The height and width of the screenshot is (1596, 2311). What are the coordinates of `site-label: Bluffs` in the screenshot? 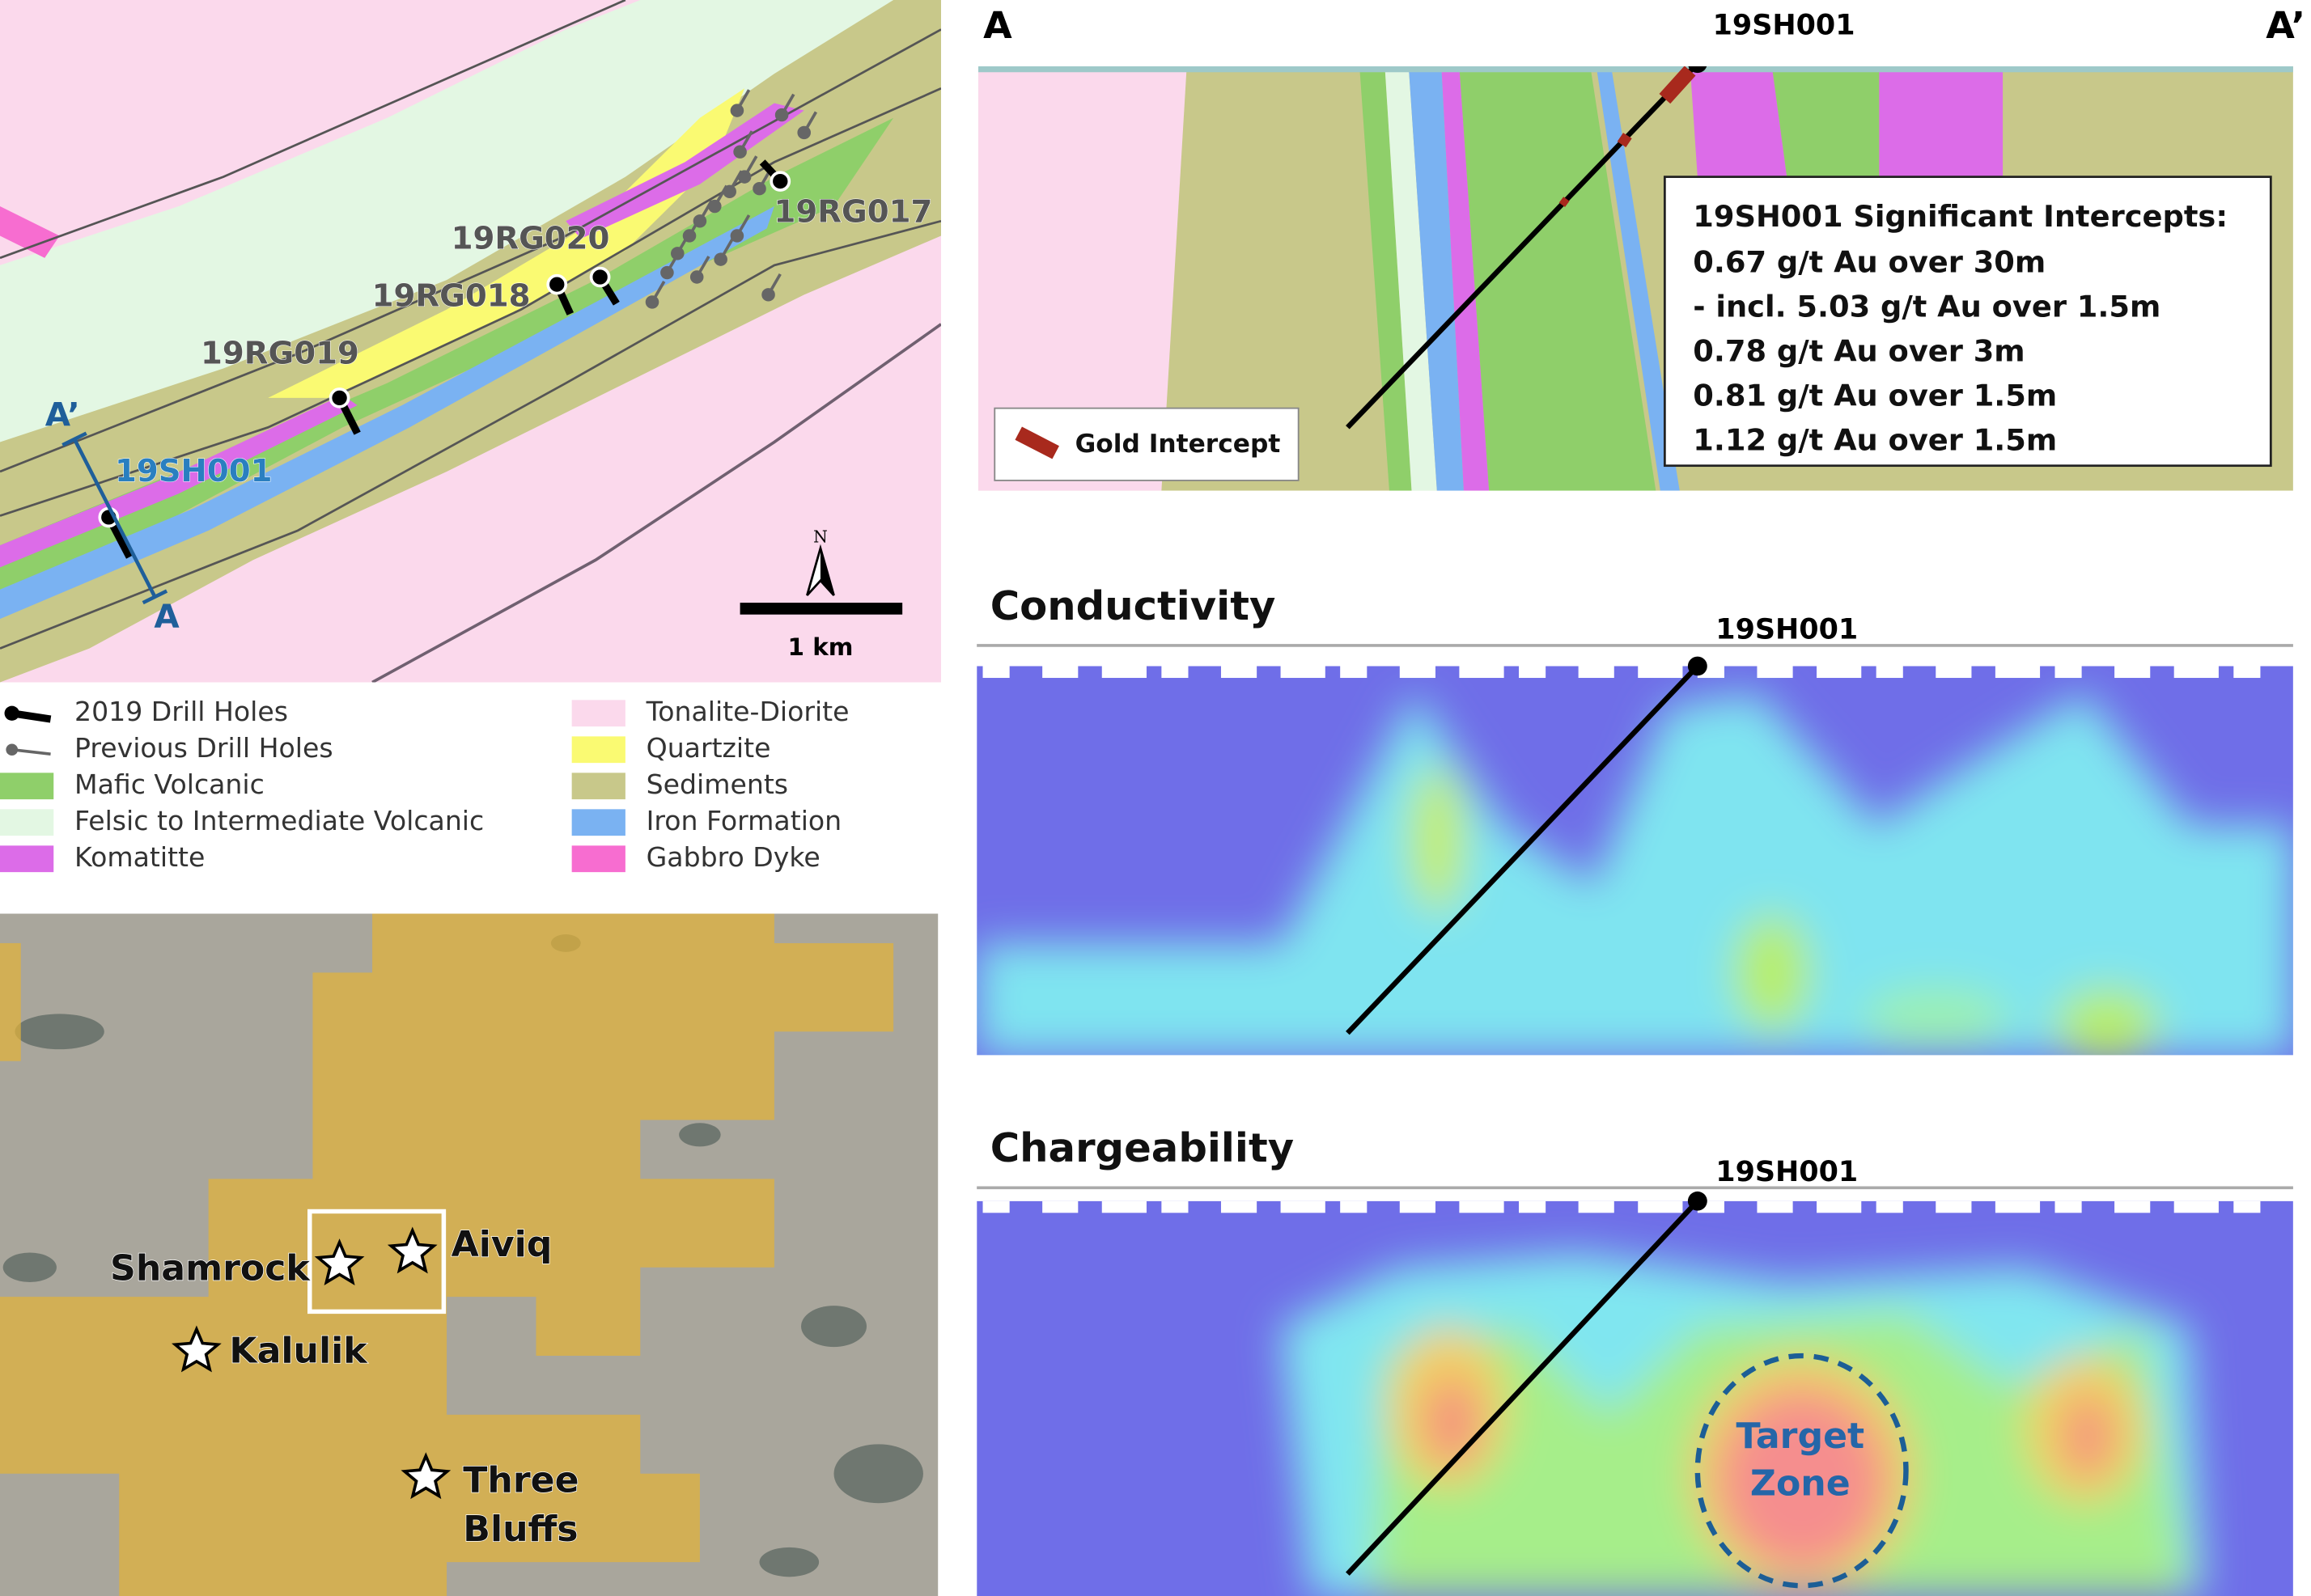 It's located at (520, 1529).